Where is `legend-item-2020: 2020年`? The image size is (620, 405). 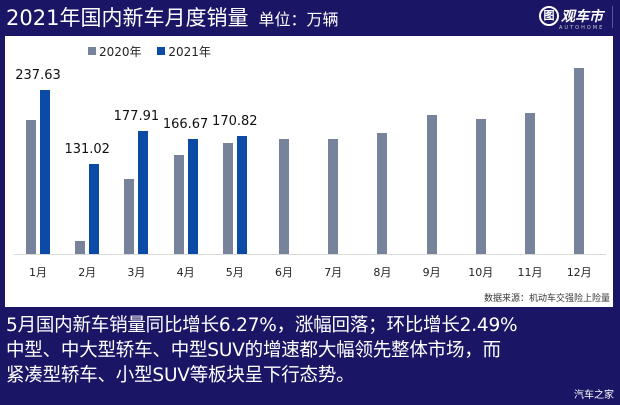 legend-item-2020: 2020年 is located at coordinates (115, 52).